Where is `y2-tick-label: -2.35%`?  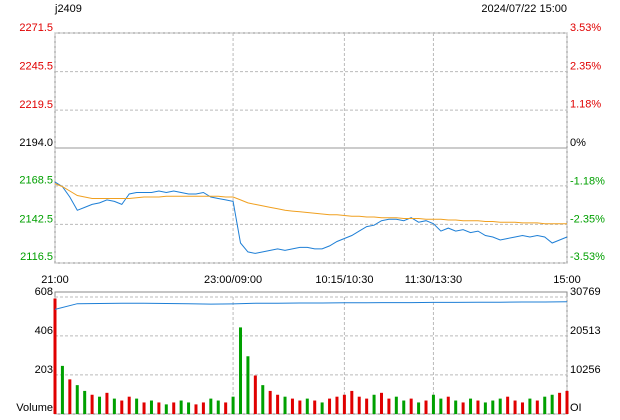 y2-tick-label: -2.35% is located at coordinates (587, 219).